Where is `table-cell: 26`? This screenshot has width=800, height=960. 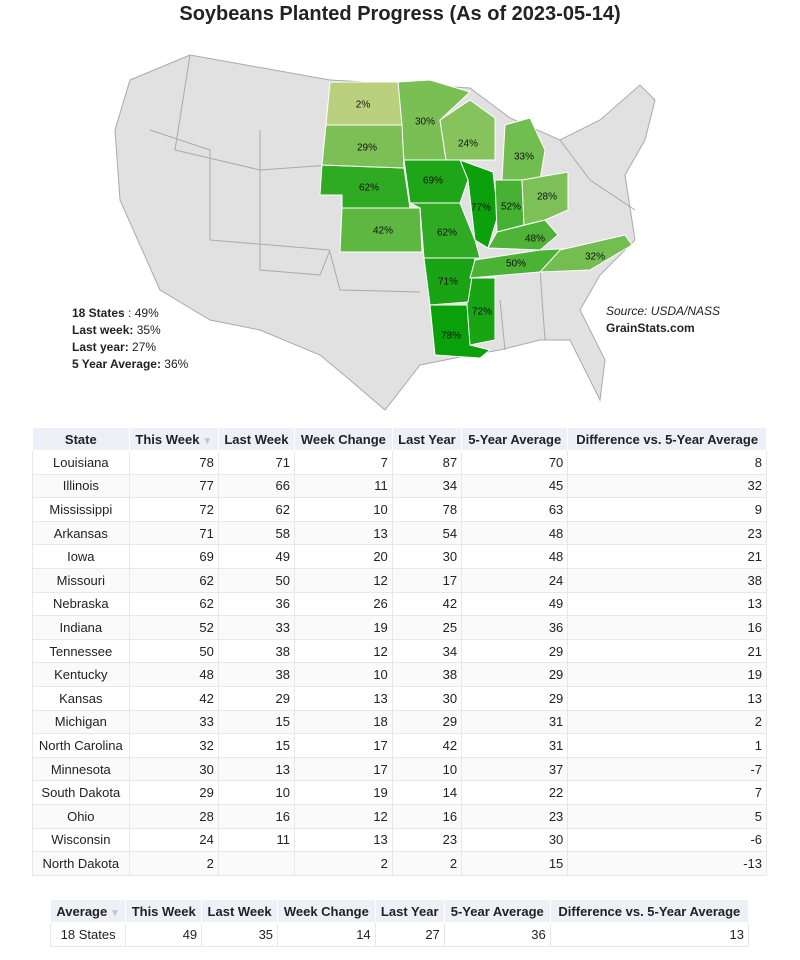 table-cell: 26 is located at coordinates (343, 604).